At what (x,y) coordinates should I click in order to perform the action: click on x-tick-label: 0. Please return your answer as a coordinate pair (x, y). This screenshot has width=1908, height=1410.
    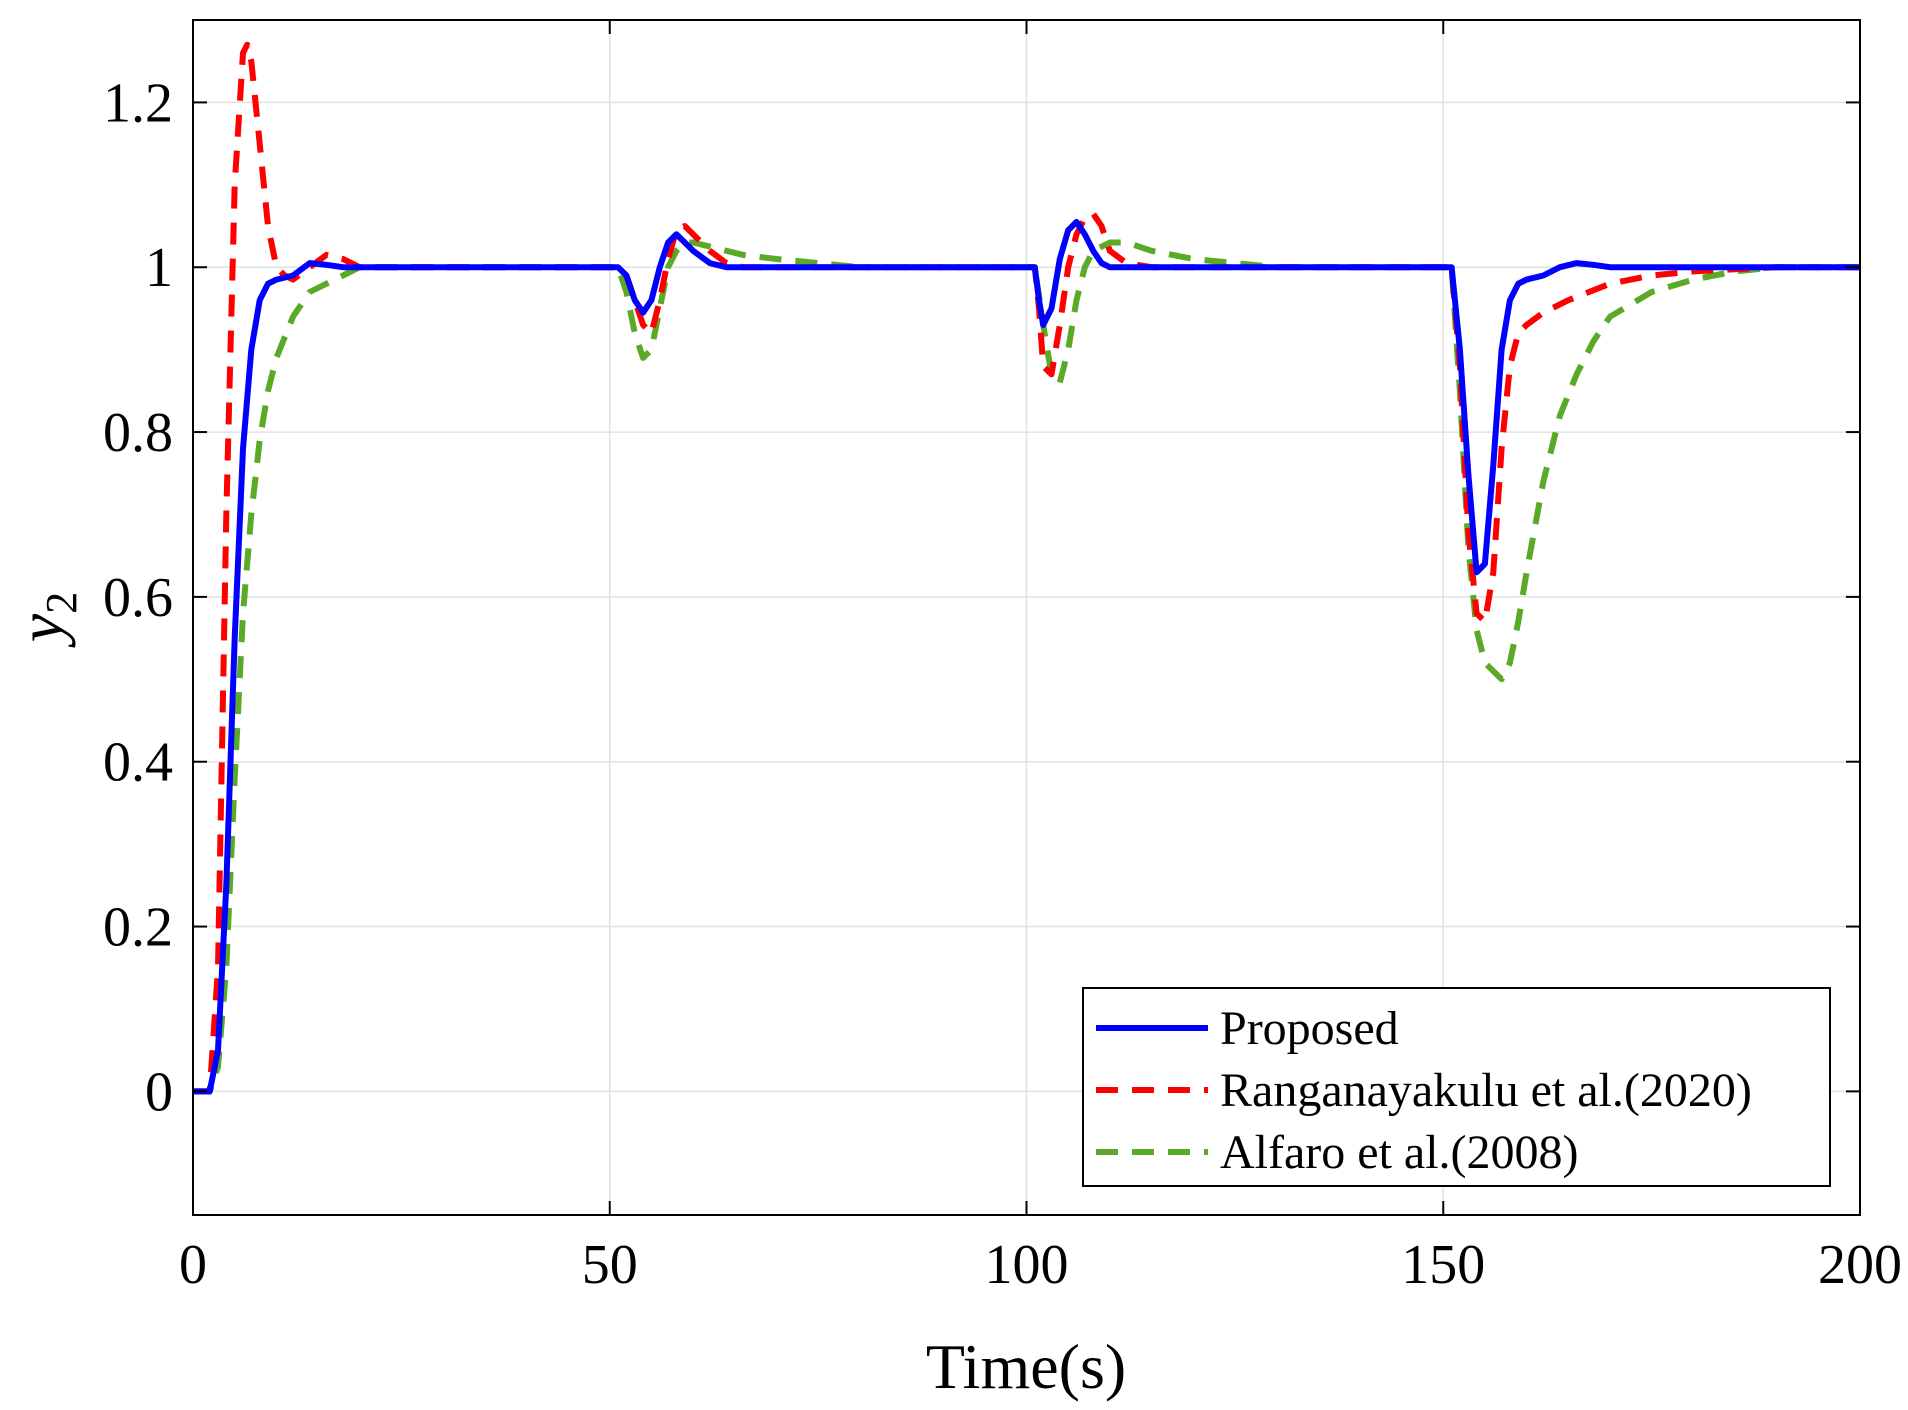
    Looking at the image, I should click on (193, 1265).